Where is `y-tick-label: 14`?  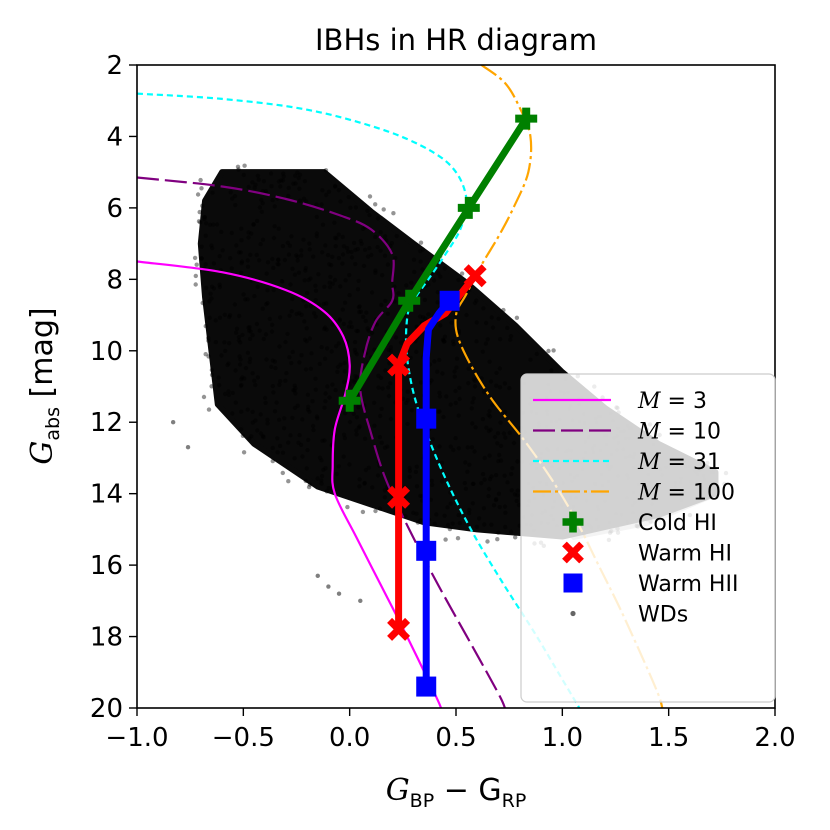
y-tick-label: 14 is located at coordinates (106, 495).